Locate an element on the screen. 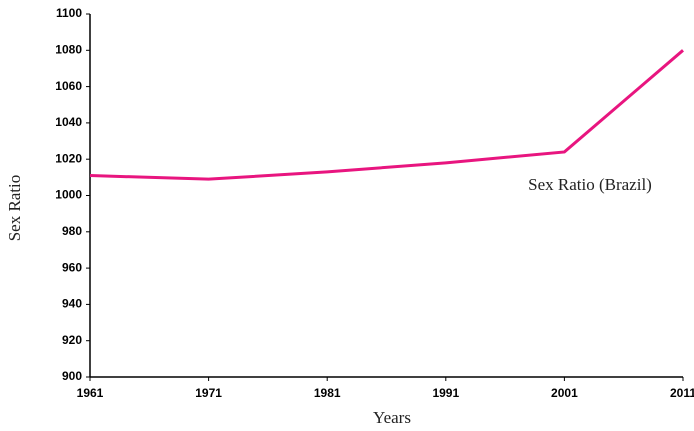  y-tick-label: 960 is located at coordinates (72, 267).